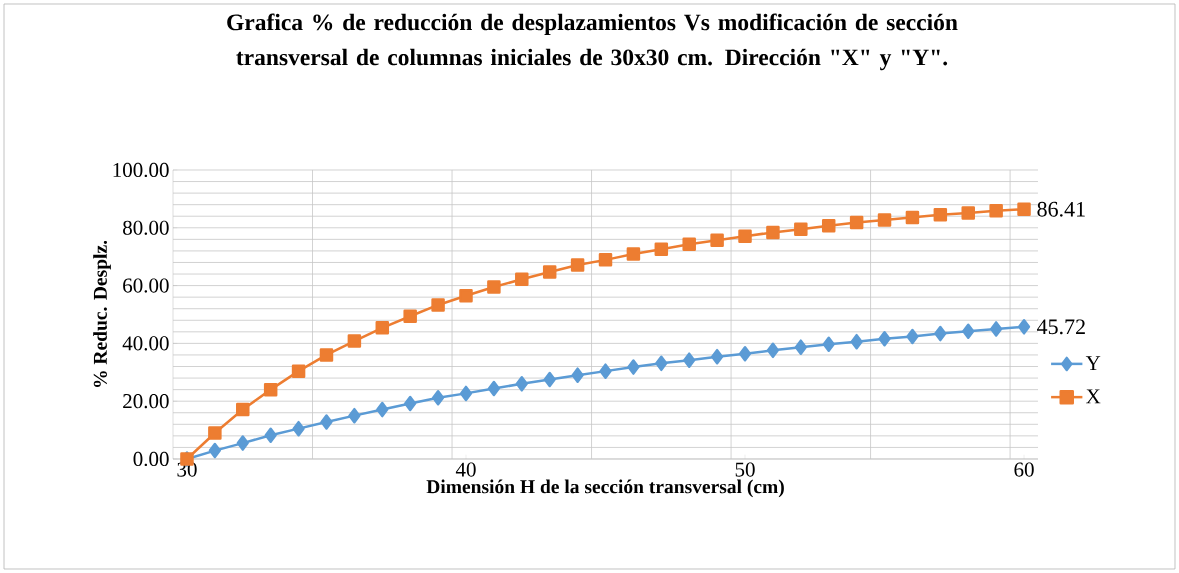  I want to click on x-tick-label: 40, so click(465, 469).